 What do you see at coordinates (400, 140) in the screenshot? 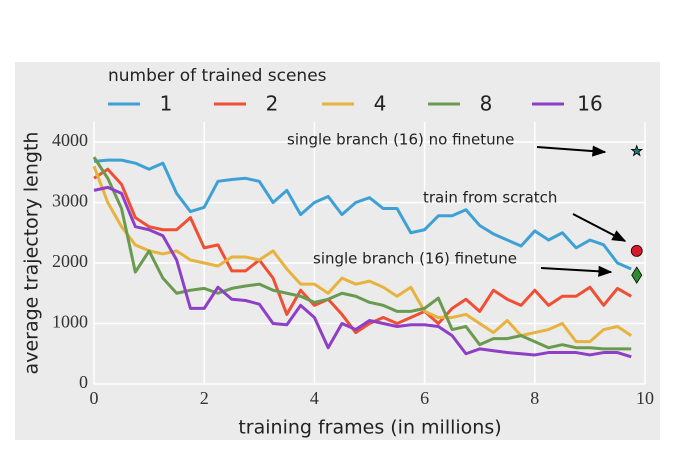
I see `annotation: single branch (16) no finetune` at bounding box center [400, 140].